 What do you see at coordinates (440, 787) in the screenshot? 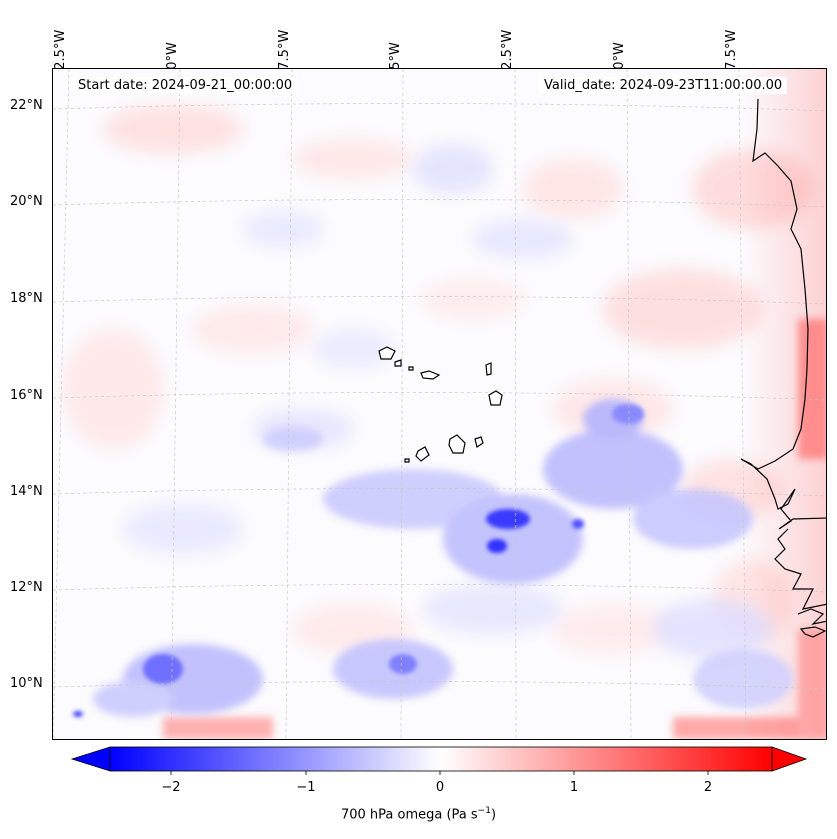
I see `colorbar-tick-zero: 0` at bounding box center [440, 787].